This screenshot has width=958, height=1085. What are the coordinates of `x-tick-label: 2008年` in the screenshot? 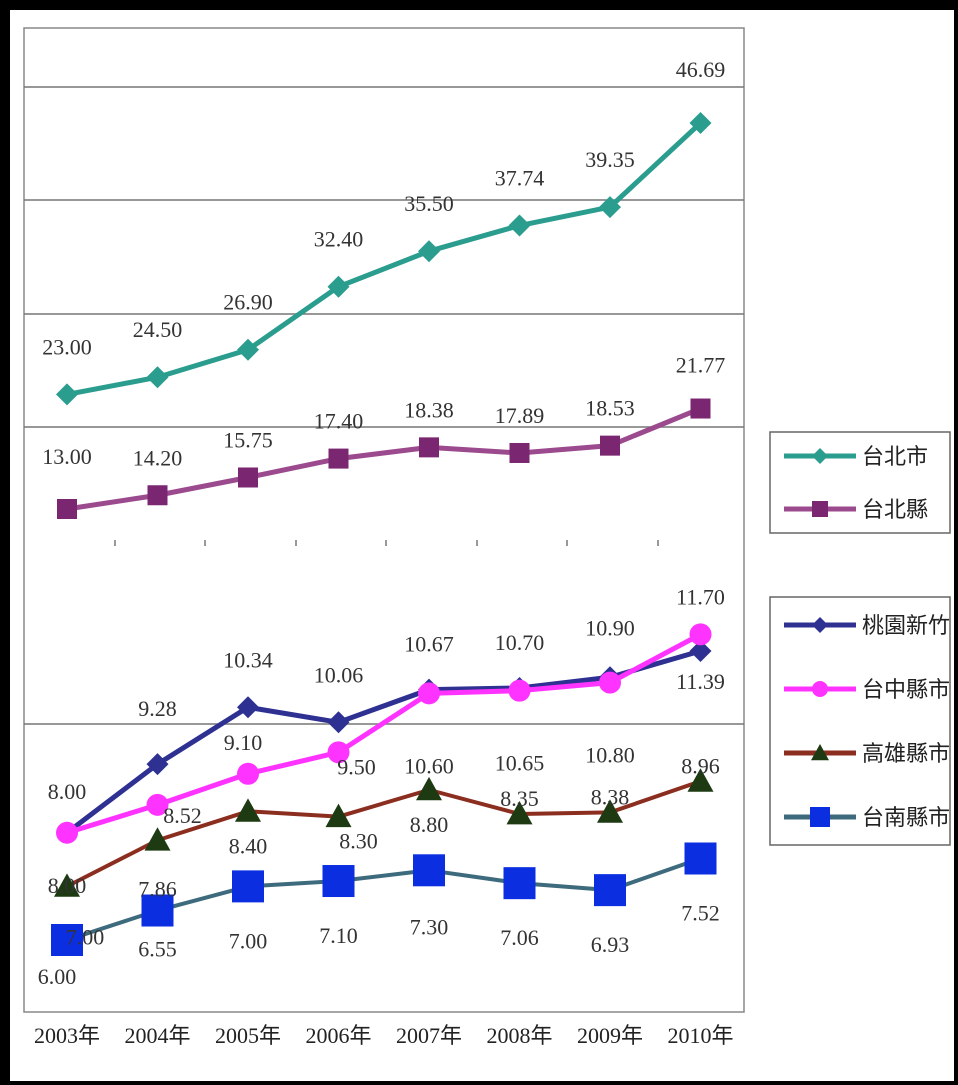 It's located at (519, 1035).